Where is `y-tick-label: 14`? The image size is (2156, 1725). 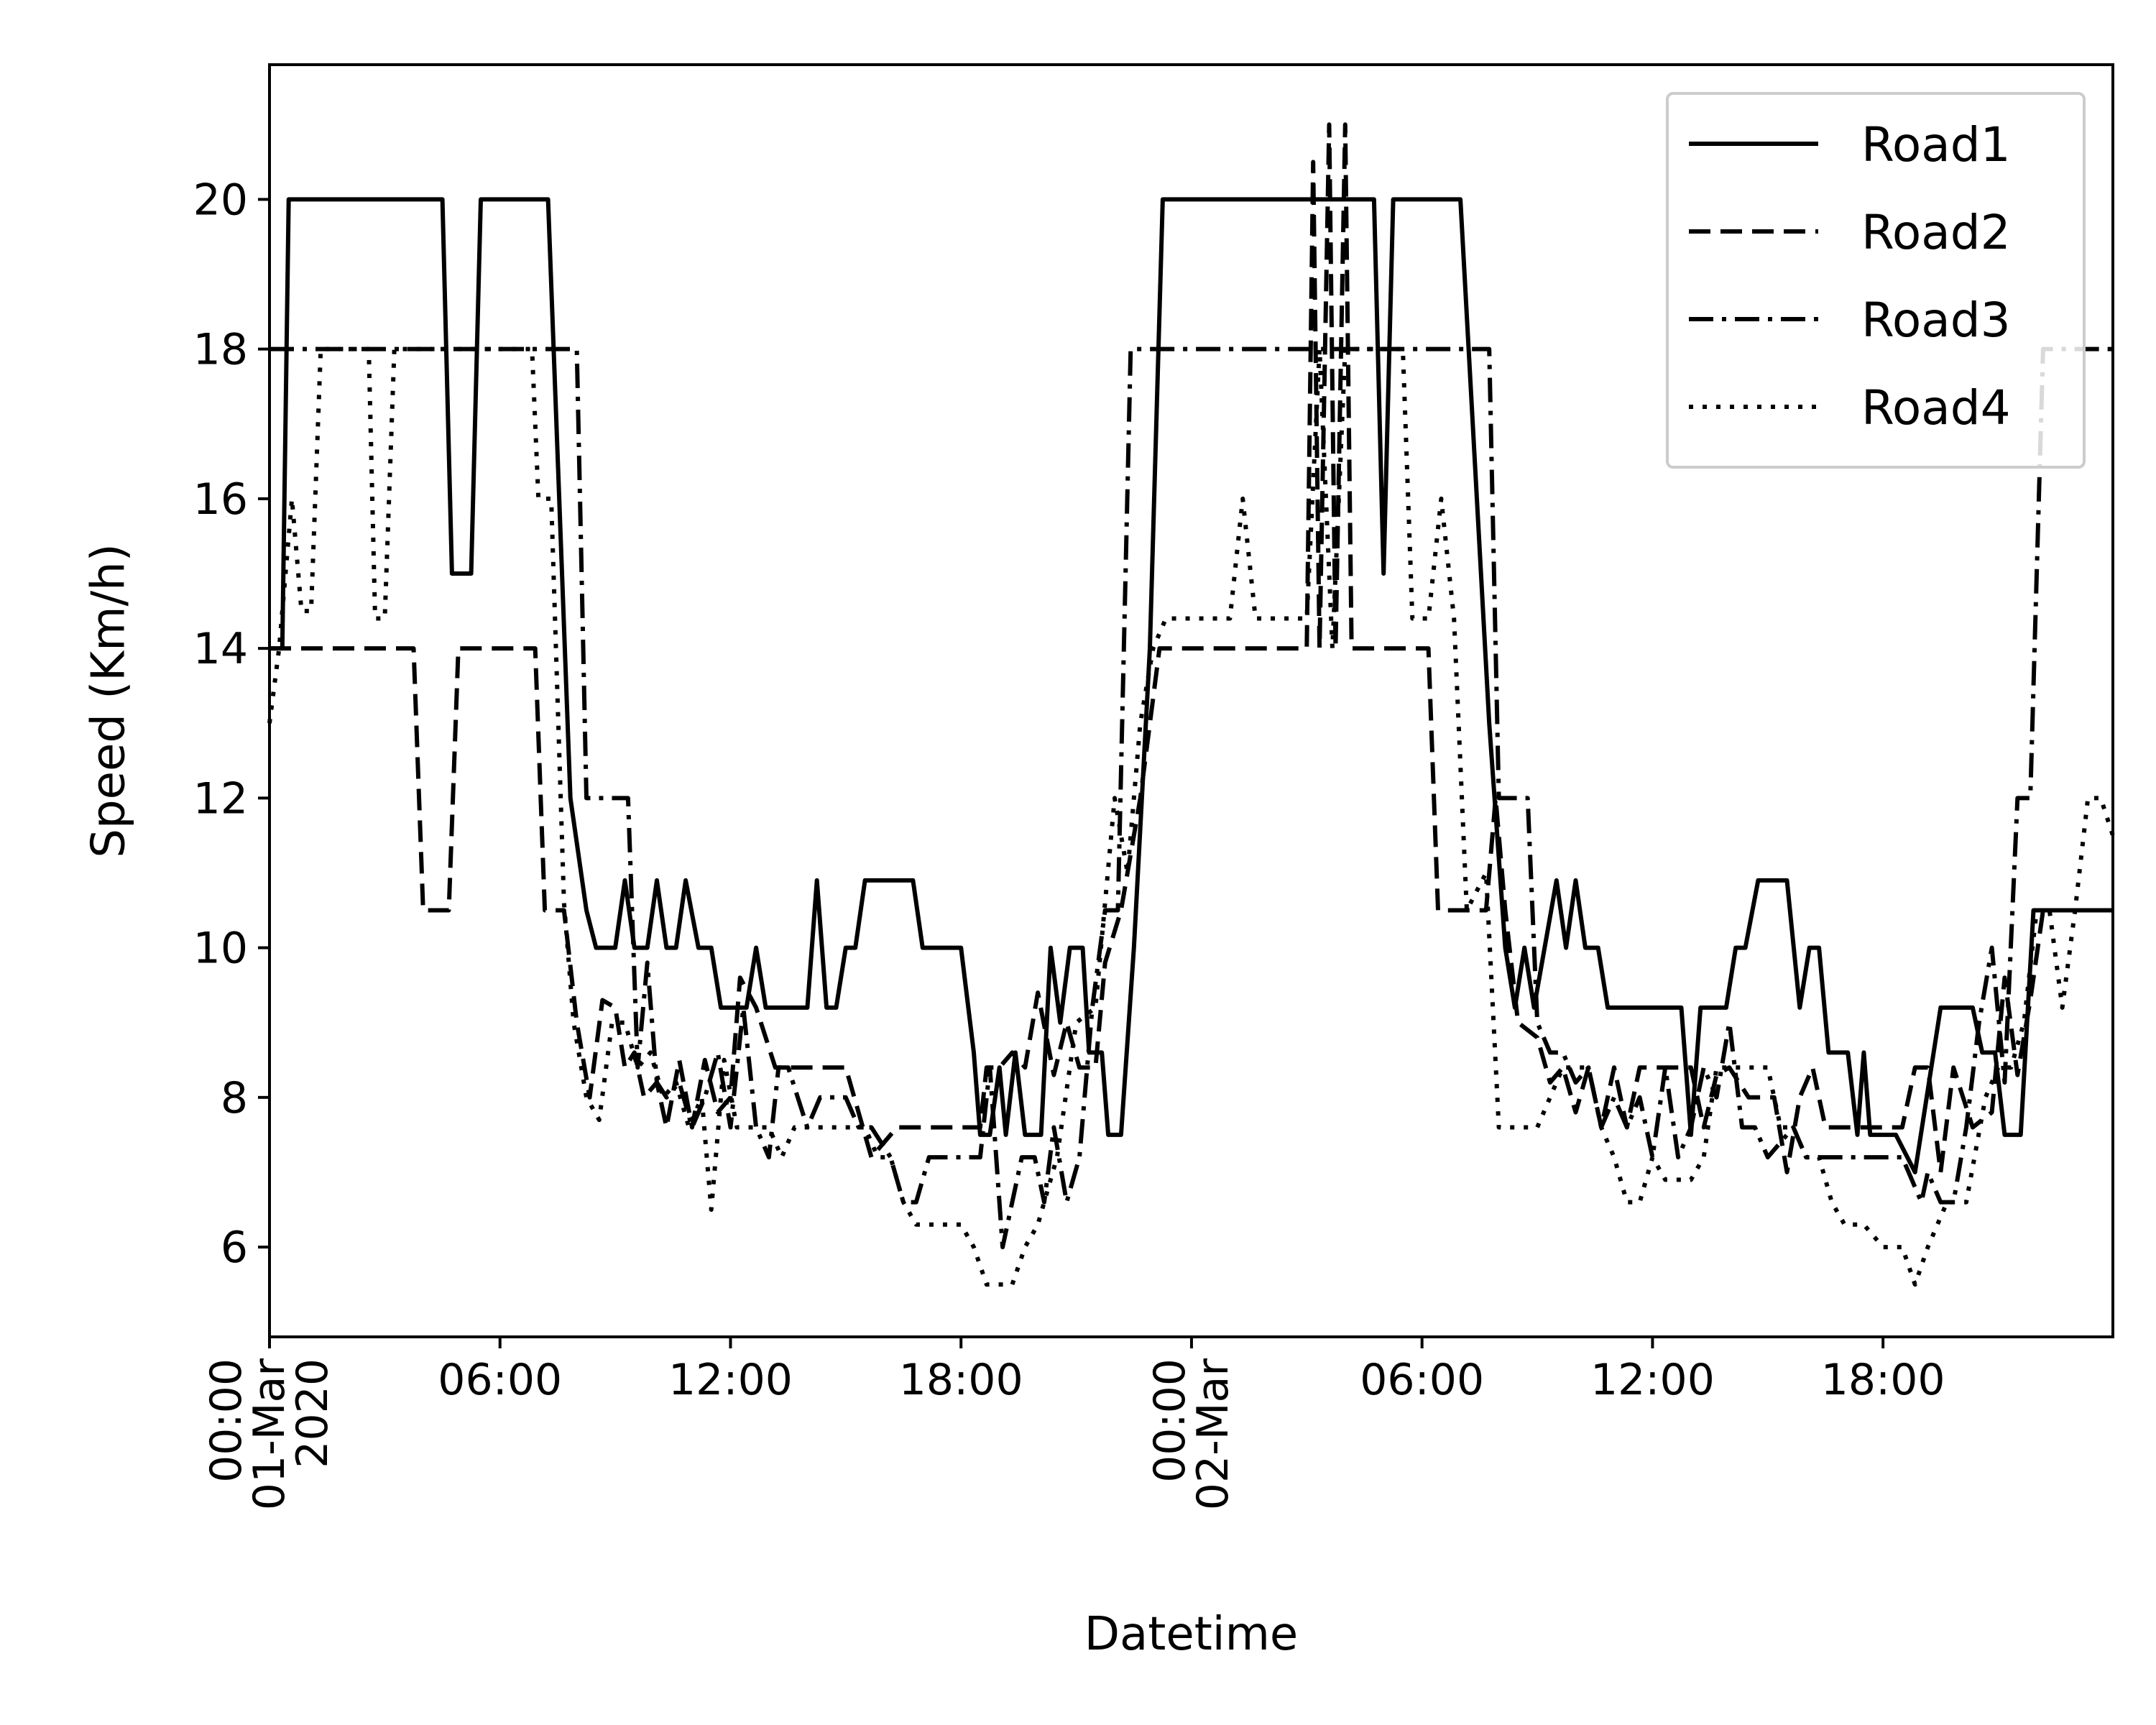
y-tick-label: 14 is located at coordinates (220, 649).